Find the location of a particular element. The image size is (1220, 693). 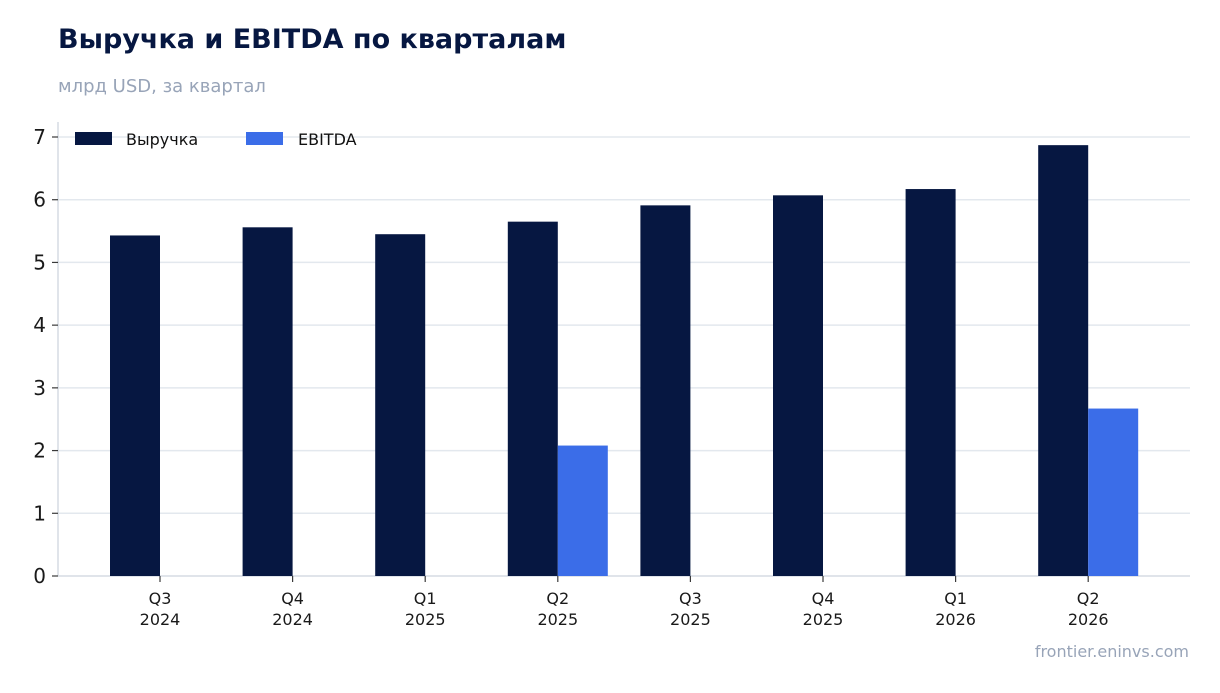

y-axis-ticks: 0 1 2 3 4 5 6 7 is located at coordinates (45, 356).